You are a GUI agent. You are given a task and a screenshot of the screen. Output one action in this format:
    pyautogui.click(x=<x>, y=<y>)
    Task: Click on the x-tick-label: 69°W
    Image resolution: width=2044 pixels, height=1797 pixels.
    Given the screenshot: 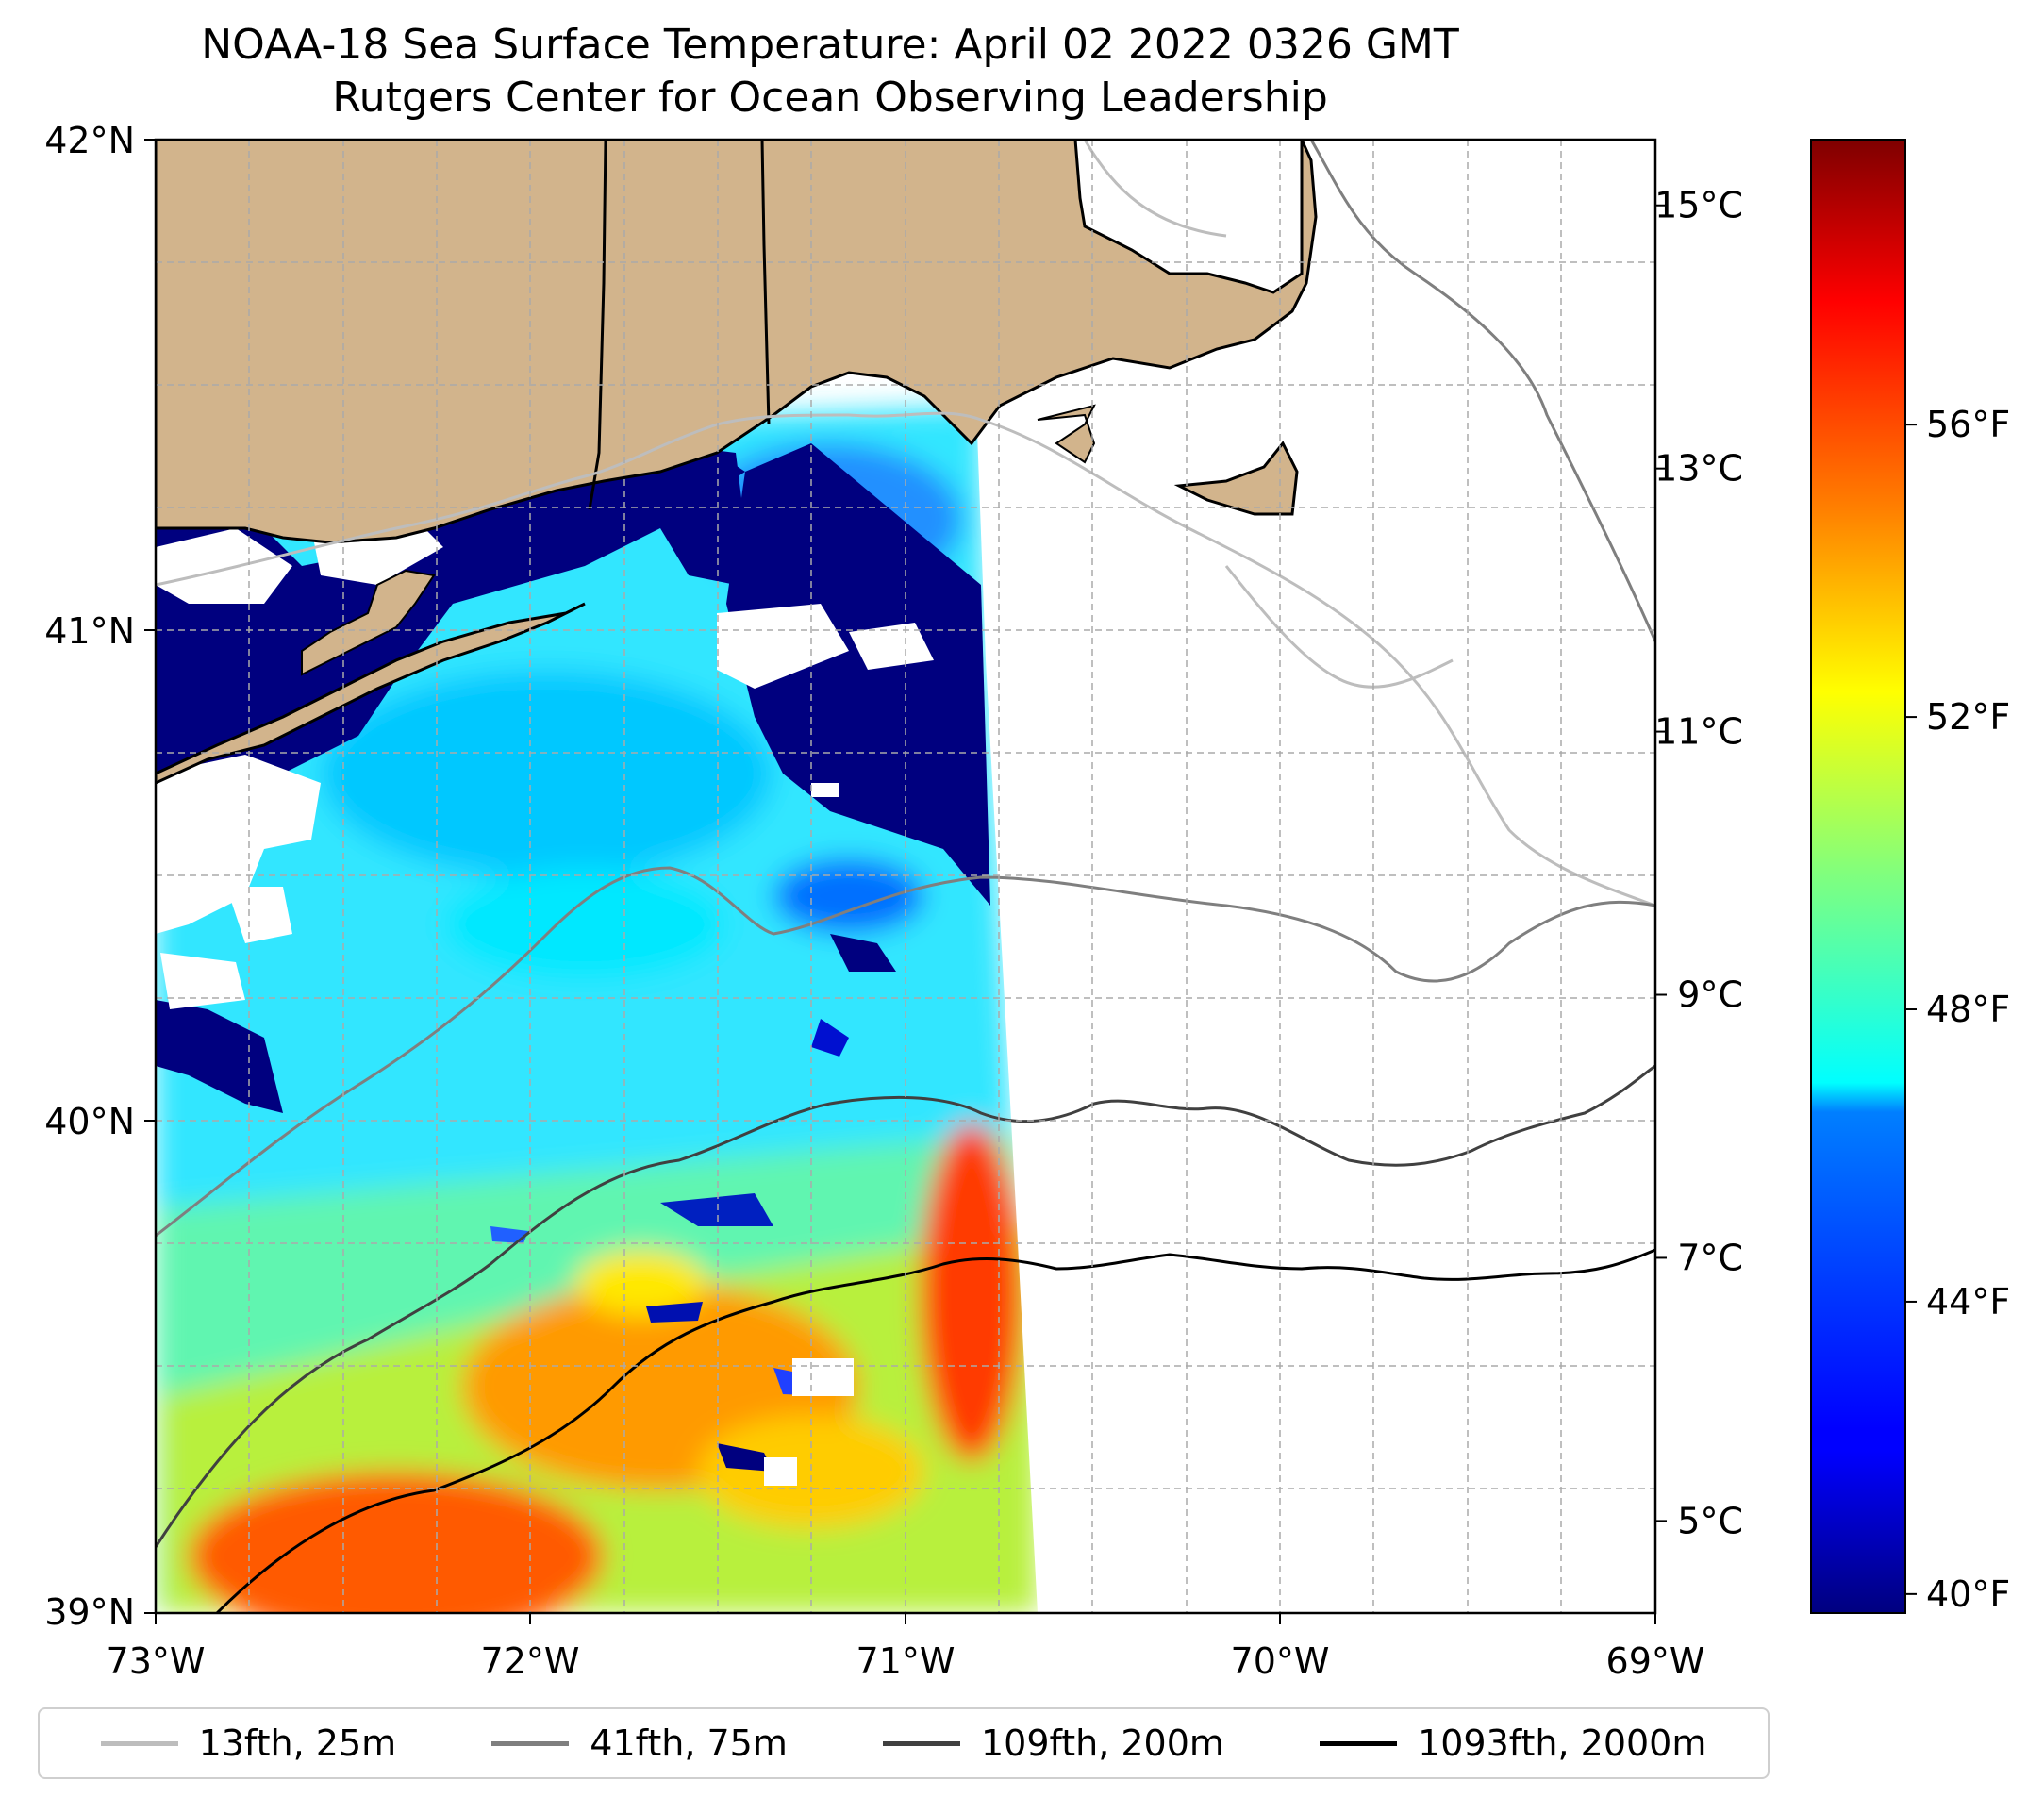 What is the action you would take?
    pyautogui.click(x=1655, y=1661)
    